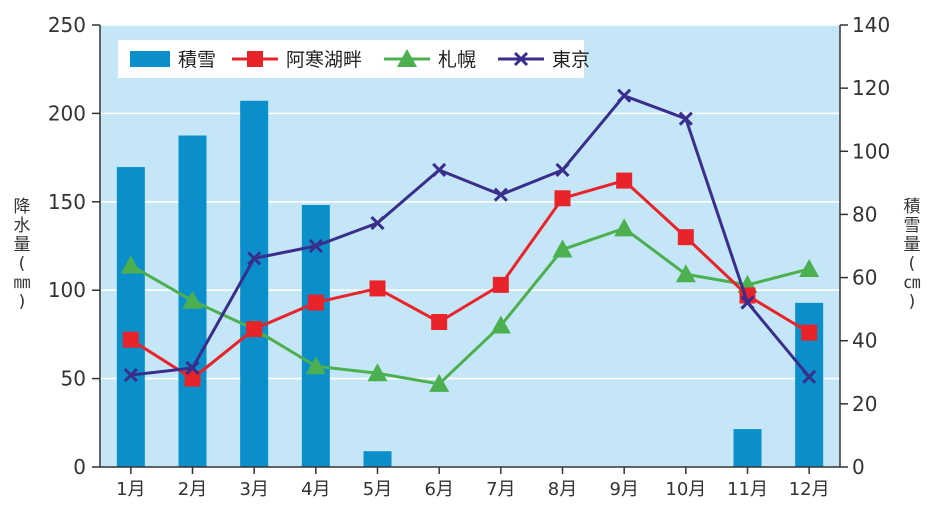 The width and height of the screenshot is (940, 520). Describe the element at coordinates (864, 404) in the screenshot. I see `right-tick-label: 20` at that location.